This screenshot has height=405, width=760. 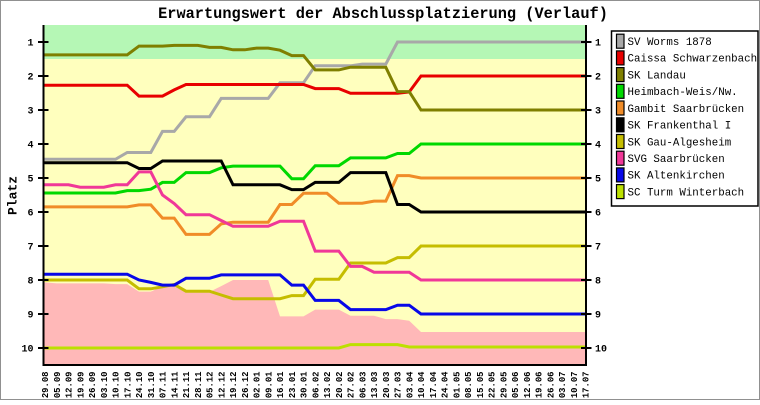 What do you see at coordinates (305, 385) in the screenshot?
I see `svg-text: 30.01` at bounding box center [305, 385].